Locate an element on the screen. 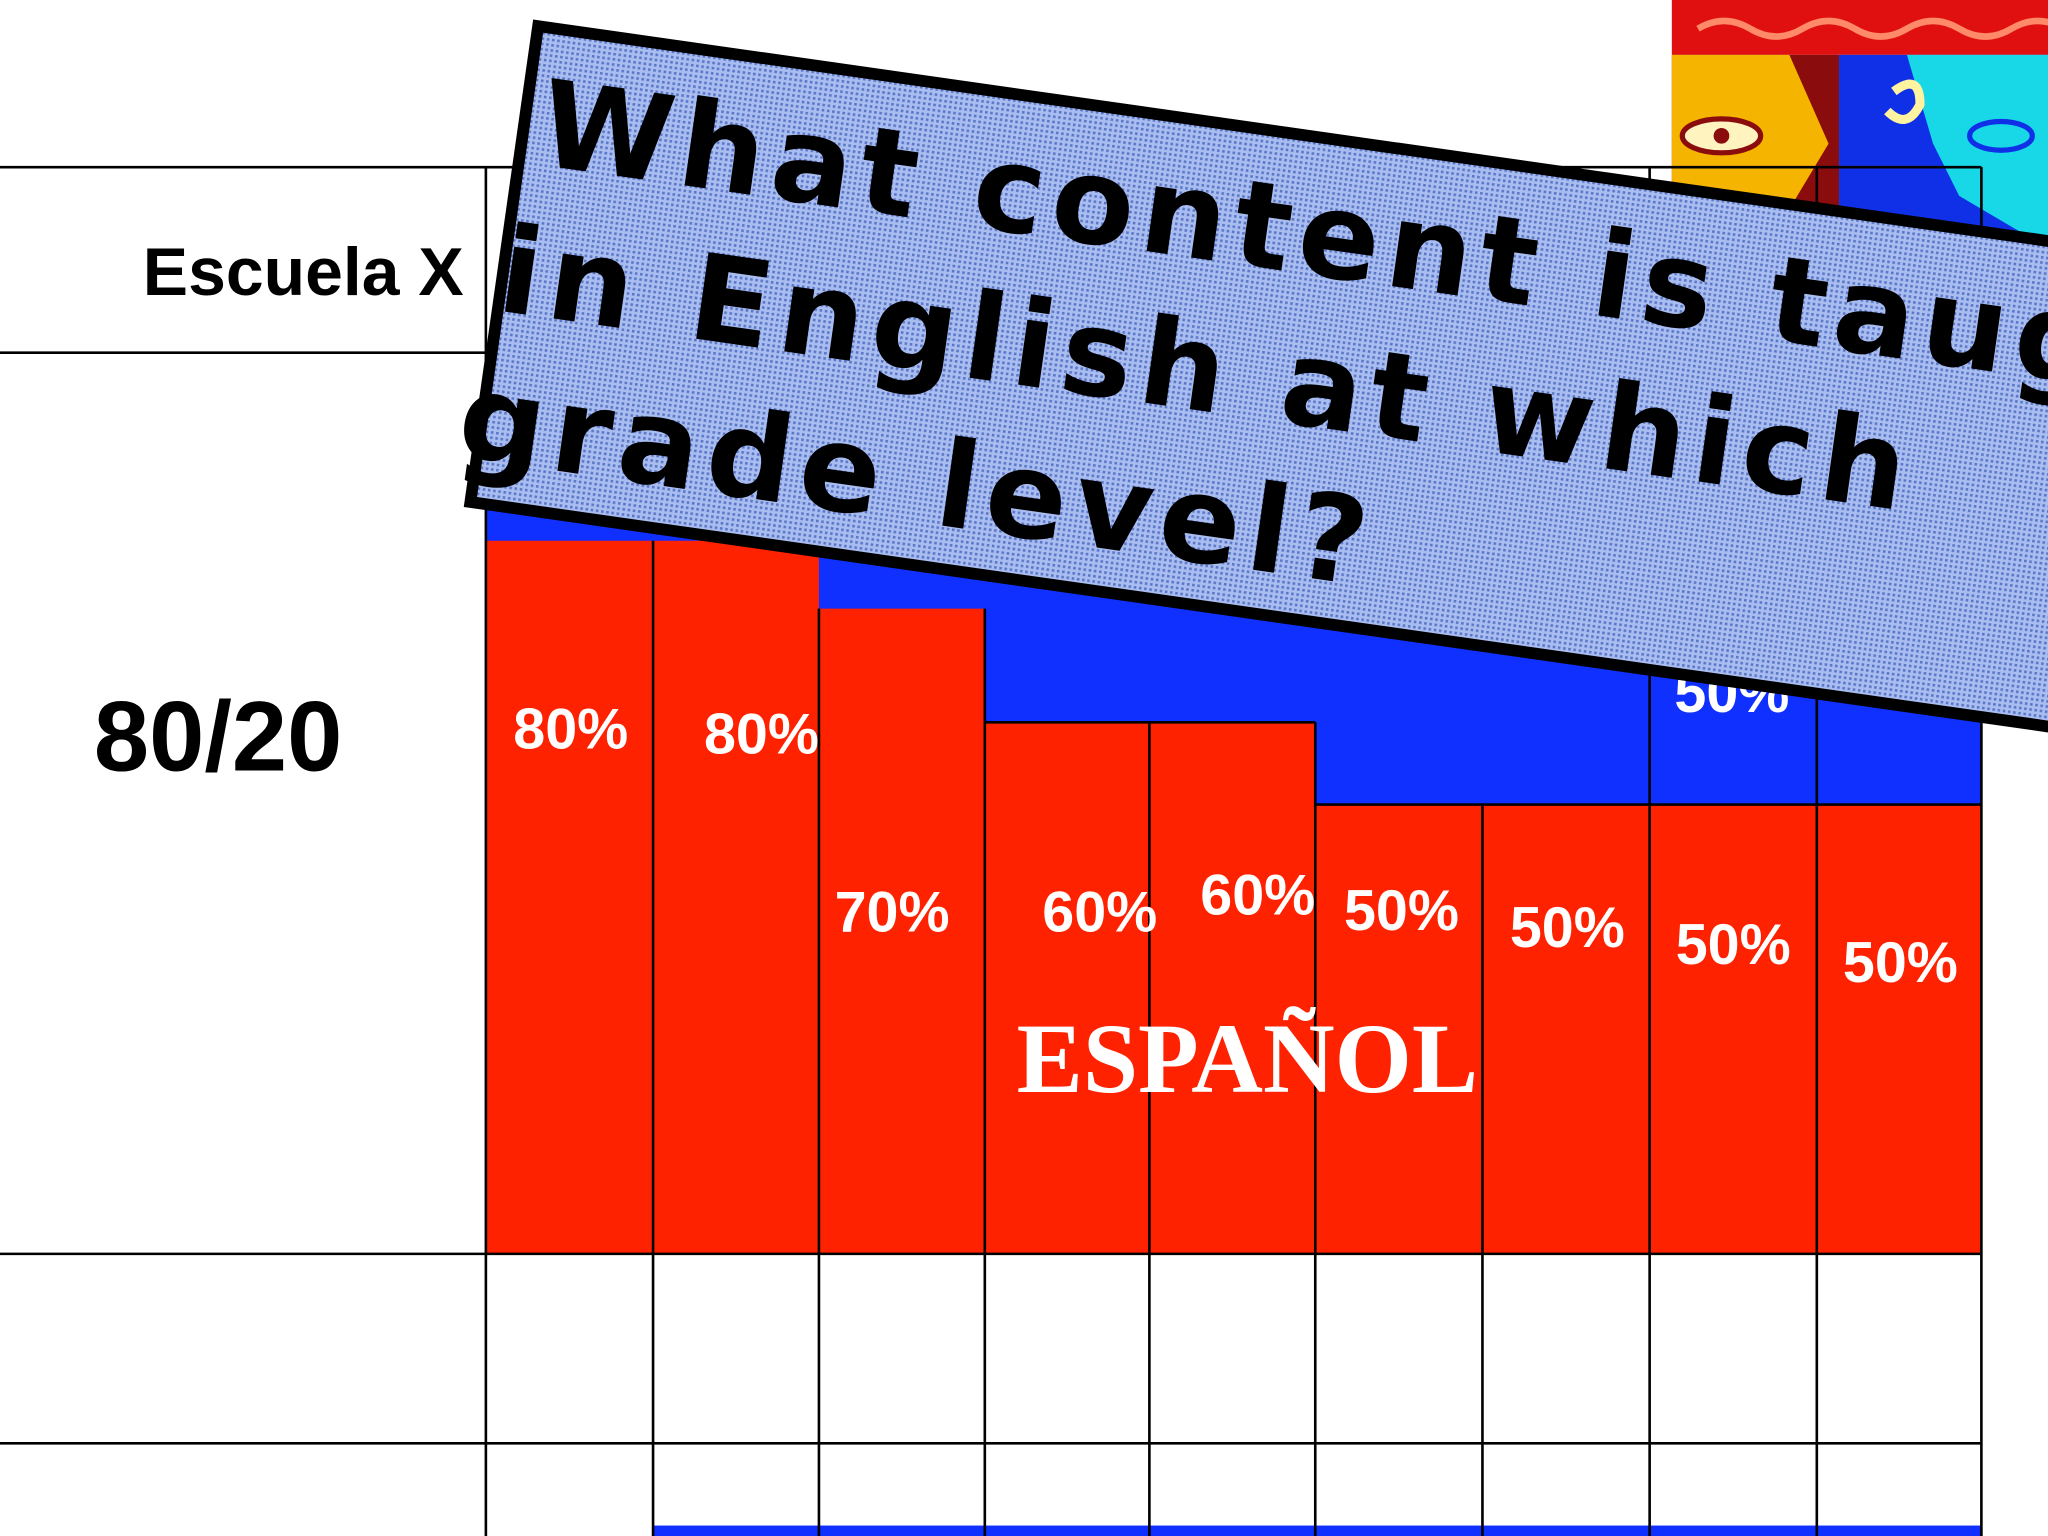 The width and height of the screenshot is (2048, 1536). school-name: Escuela X is located at coordinates (303, 272).